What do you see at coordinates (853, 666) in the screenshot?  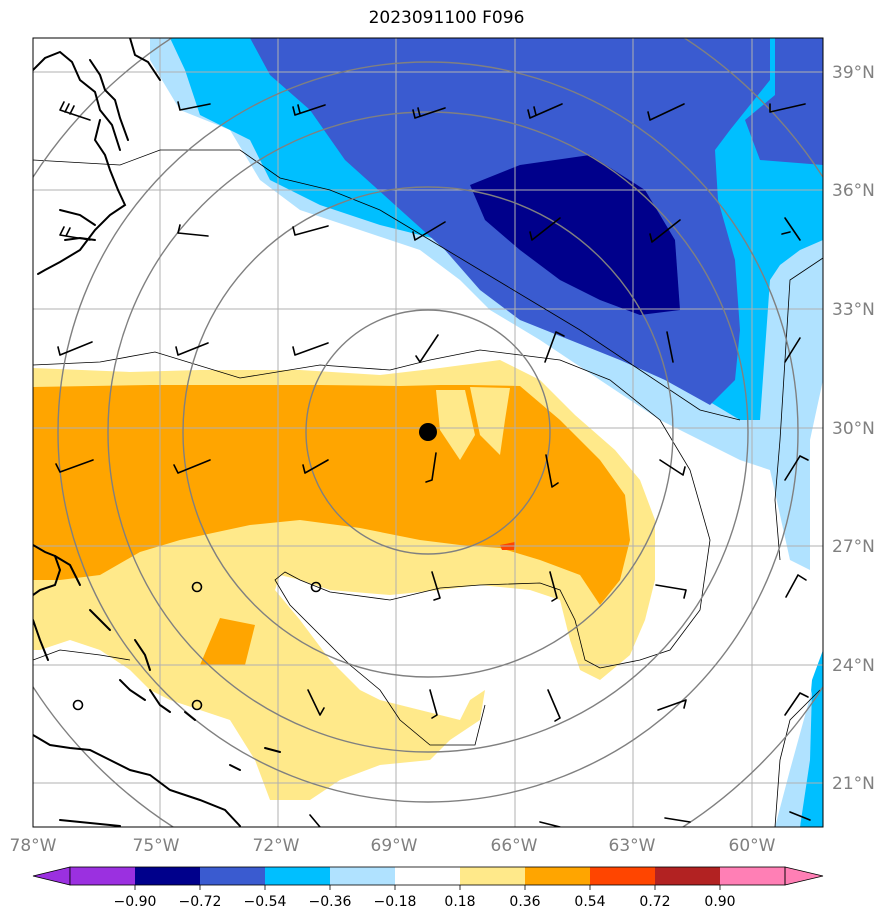 I see `lat-label: 24°N` at bounding box center [853, 666].